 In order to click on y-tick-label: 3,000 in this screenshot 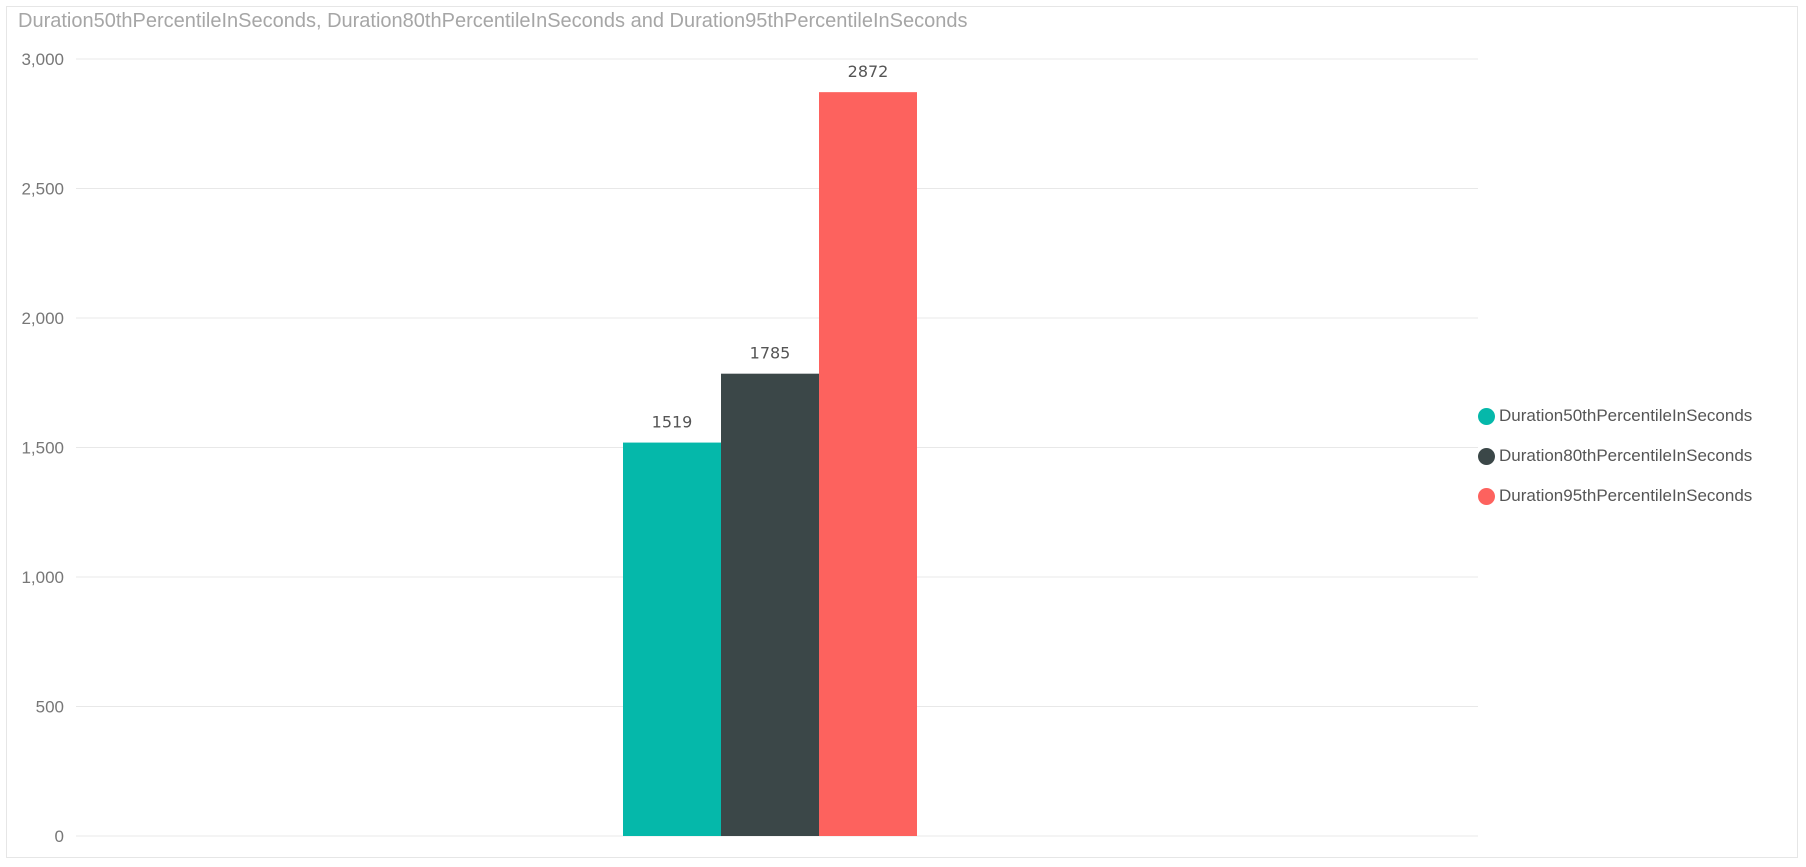, I will do `click(42, 59)`.